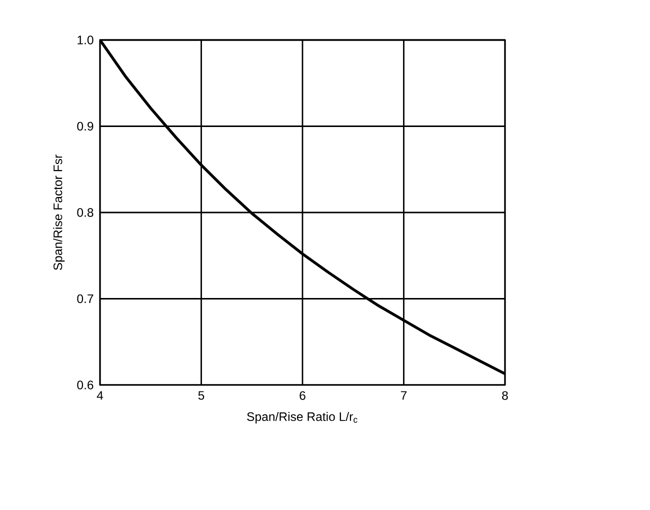  Describe the element at coordinates (505, 395) in the screenshot. I see `x-tick-label: 8` at that location.